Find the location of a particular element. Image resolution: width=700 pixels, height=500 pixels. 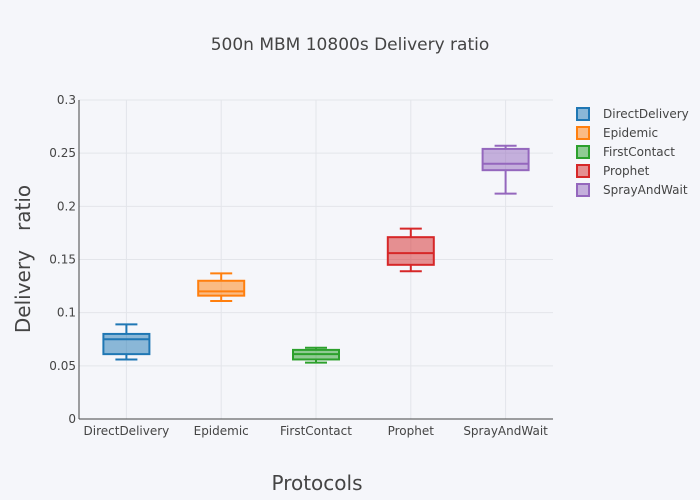

y-tick-label: 0.1 is located at coordinates (66, 313).